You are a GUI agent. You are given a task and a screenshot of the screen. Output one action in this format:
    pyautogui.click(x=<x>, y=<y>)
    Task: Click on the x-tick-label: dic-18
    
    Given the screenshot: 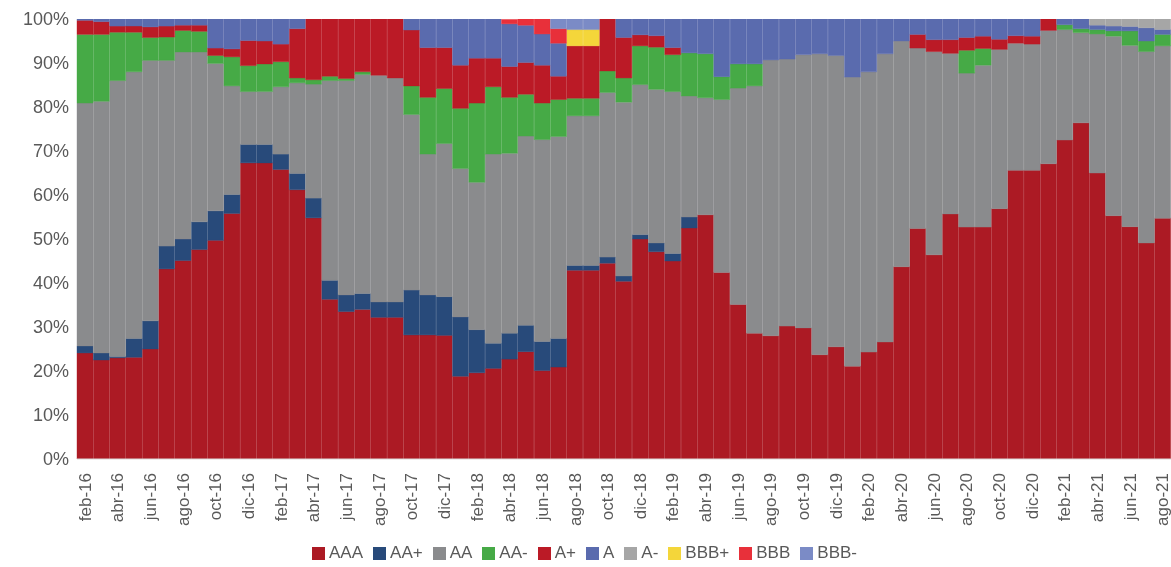 What is the action you would take?
    pyautogui.click(x=640, y=496)
    